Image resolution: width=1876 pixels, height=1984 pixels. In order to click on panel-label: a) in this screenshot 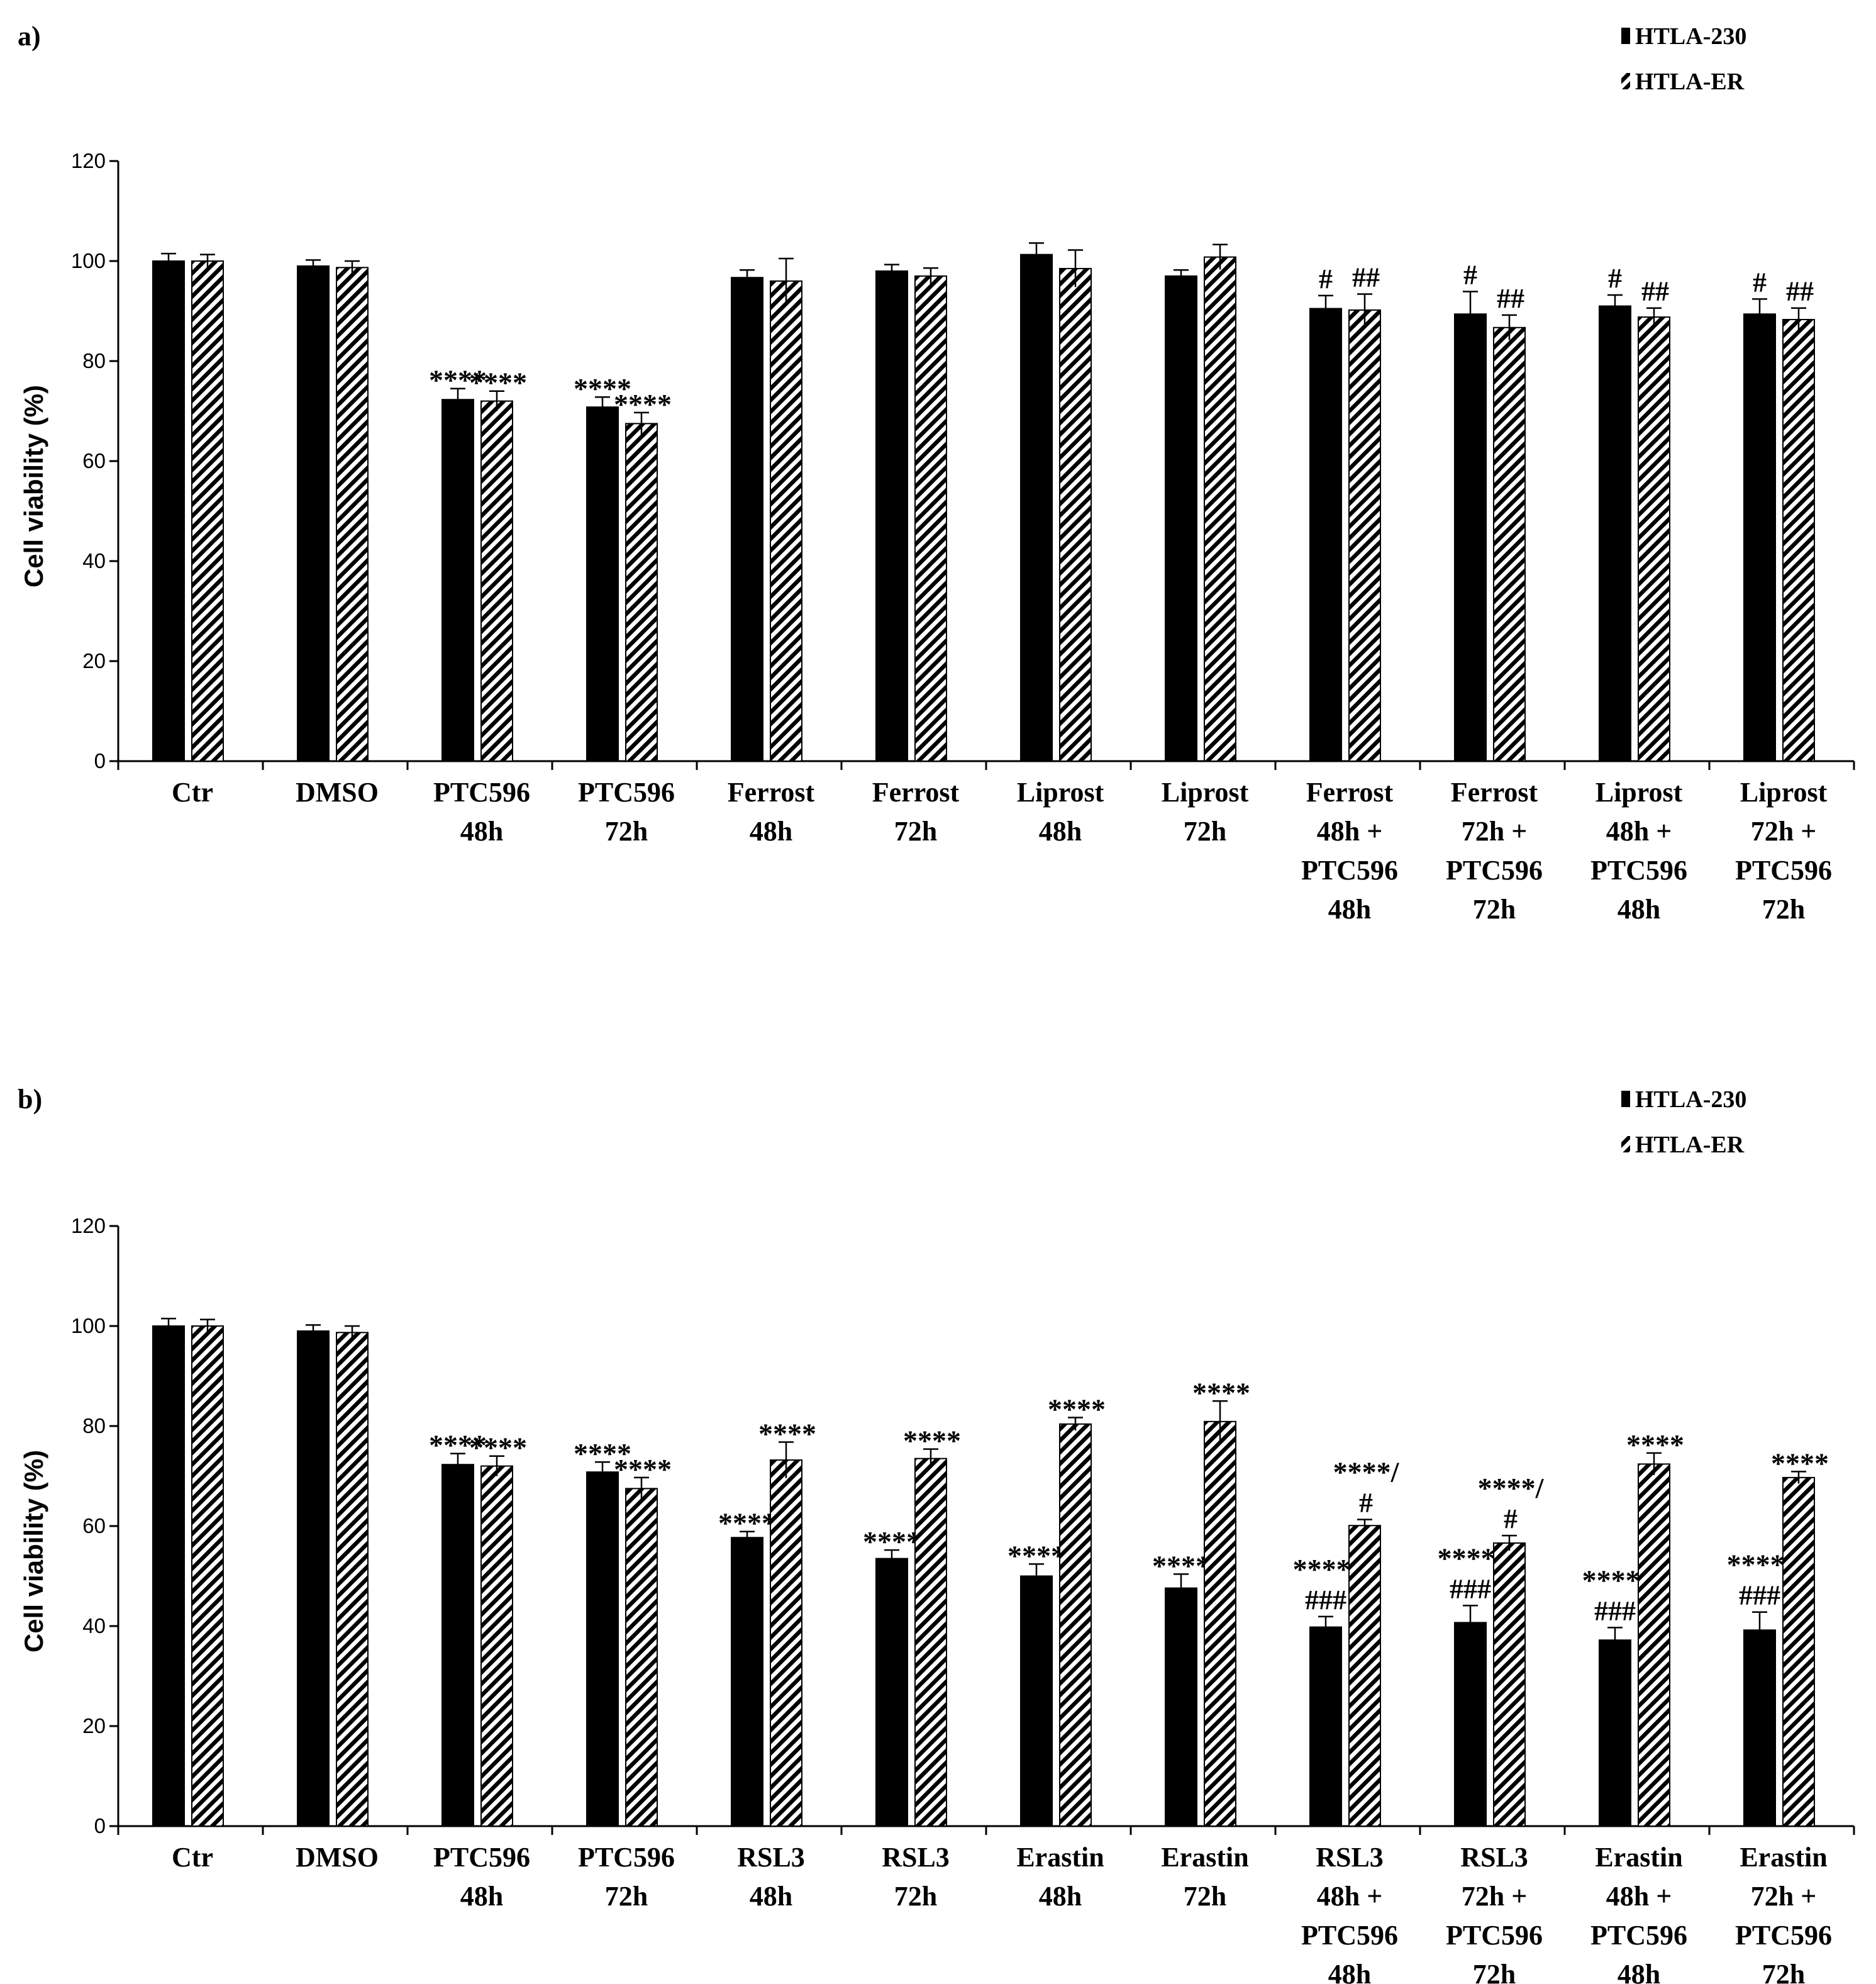, I will do `click(29, 36)`.